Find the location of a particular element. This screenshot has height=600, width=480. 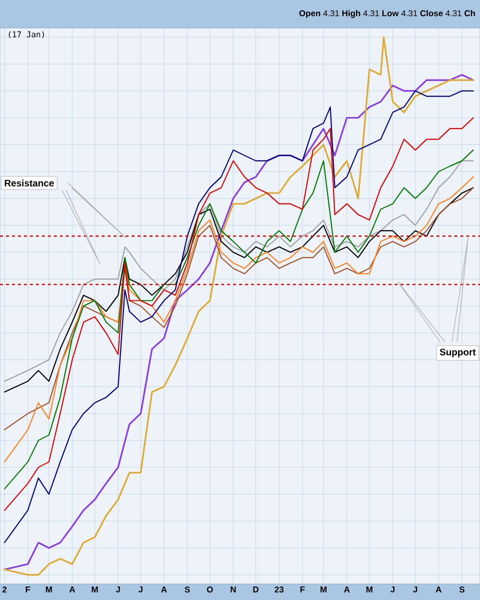

x-tick-label: N is located at coordinates (233, 589).